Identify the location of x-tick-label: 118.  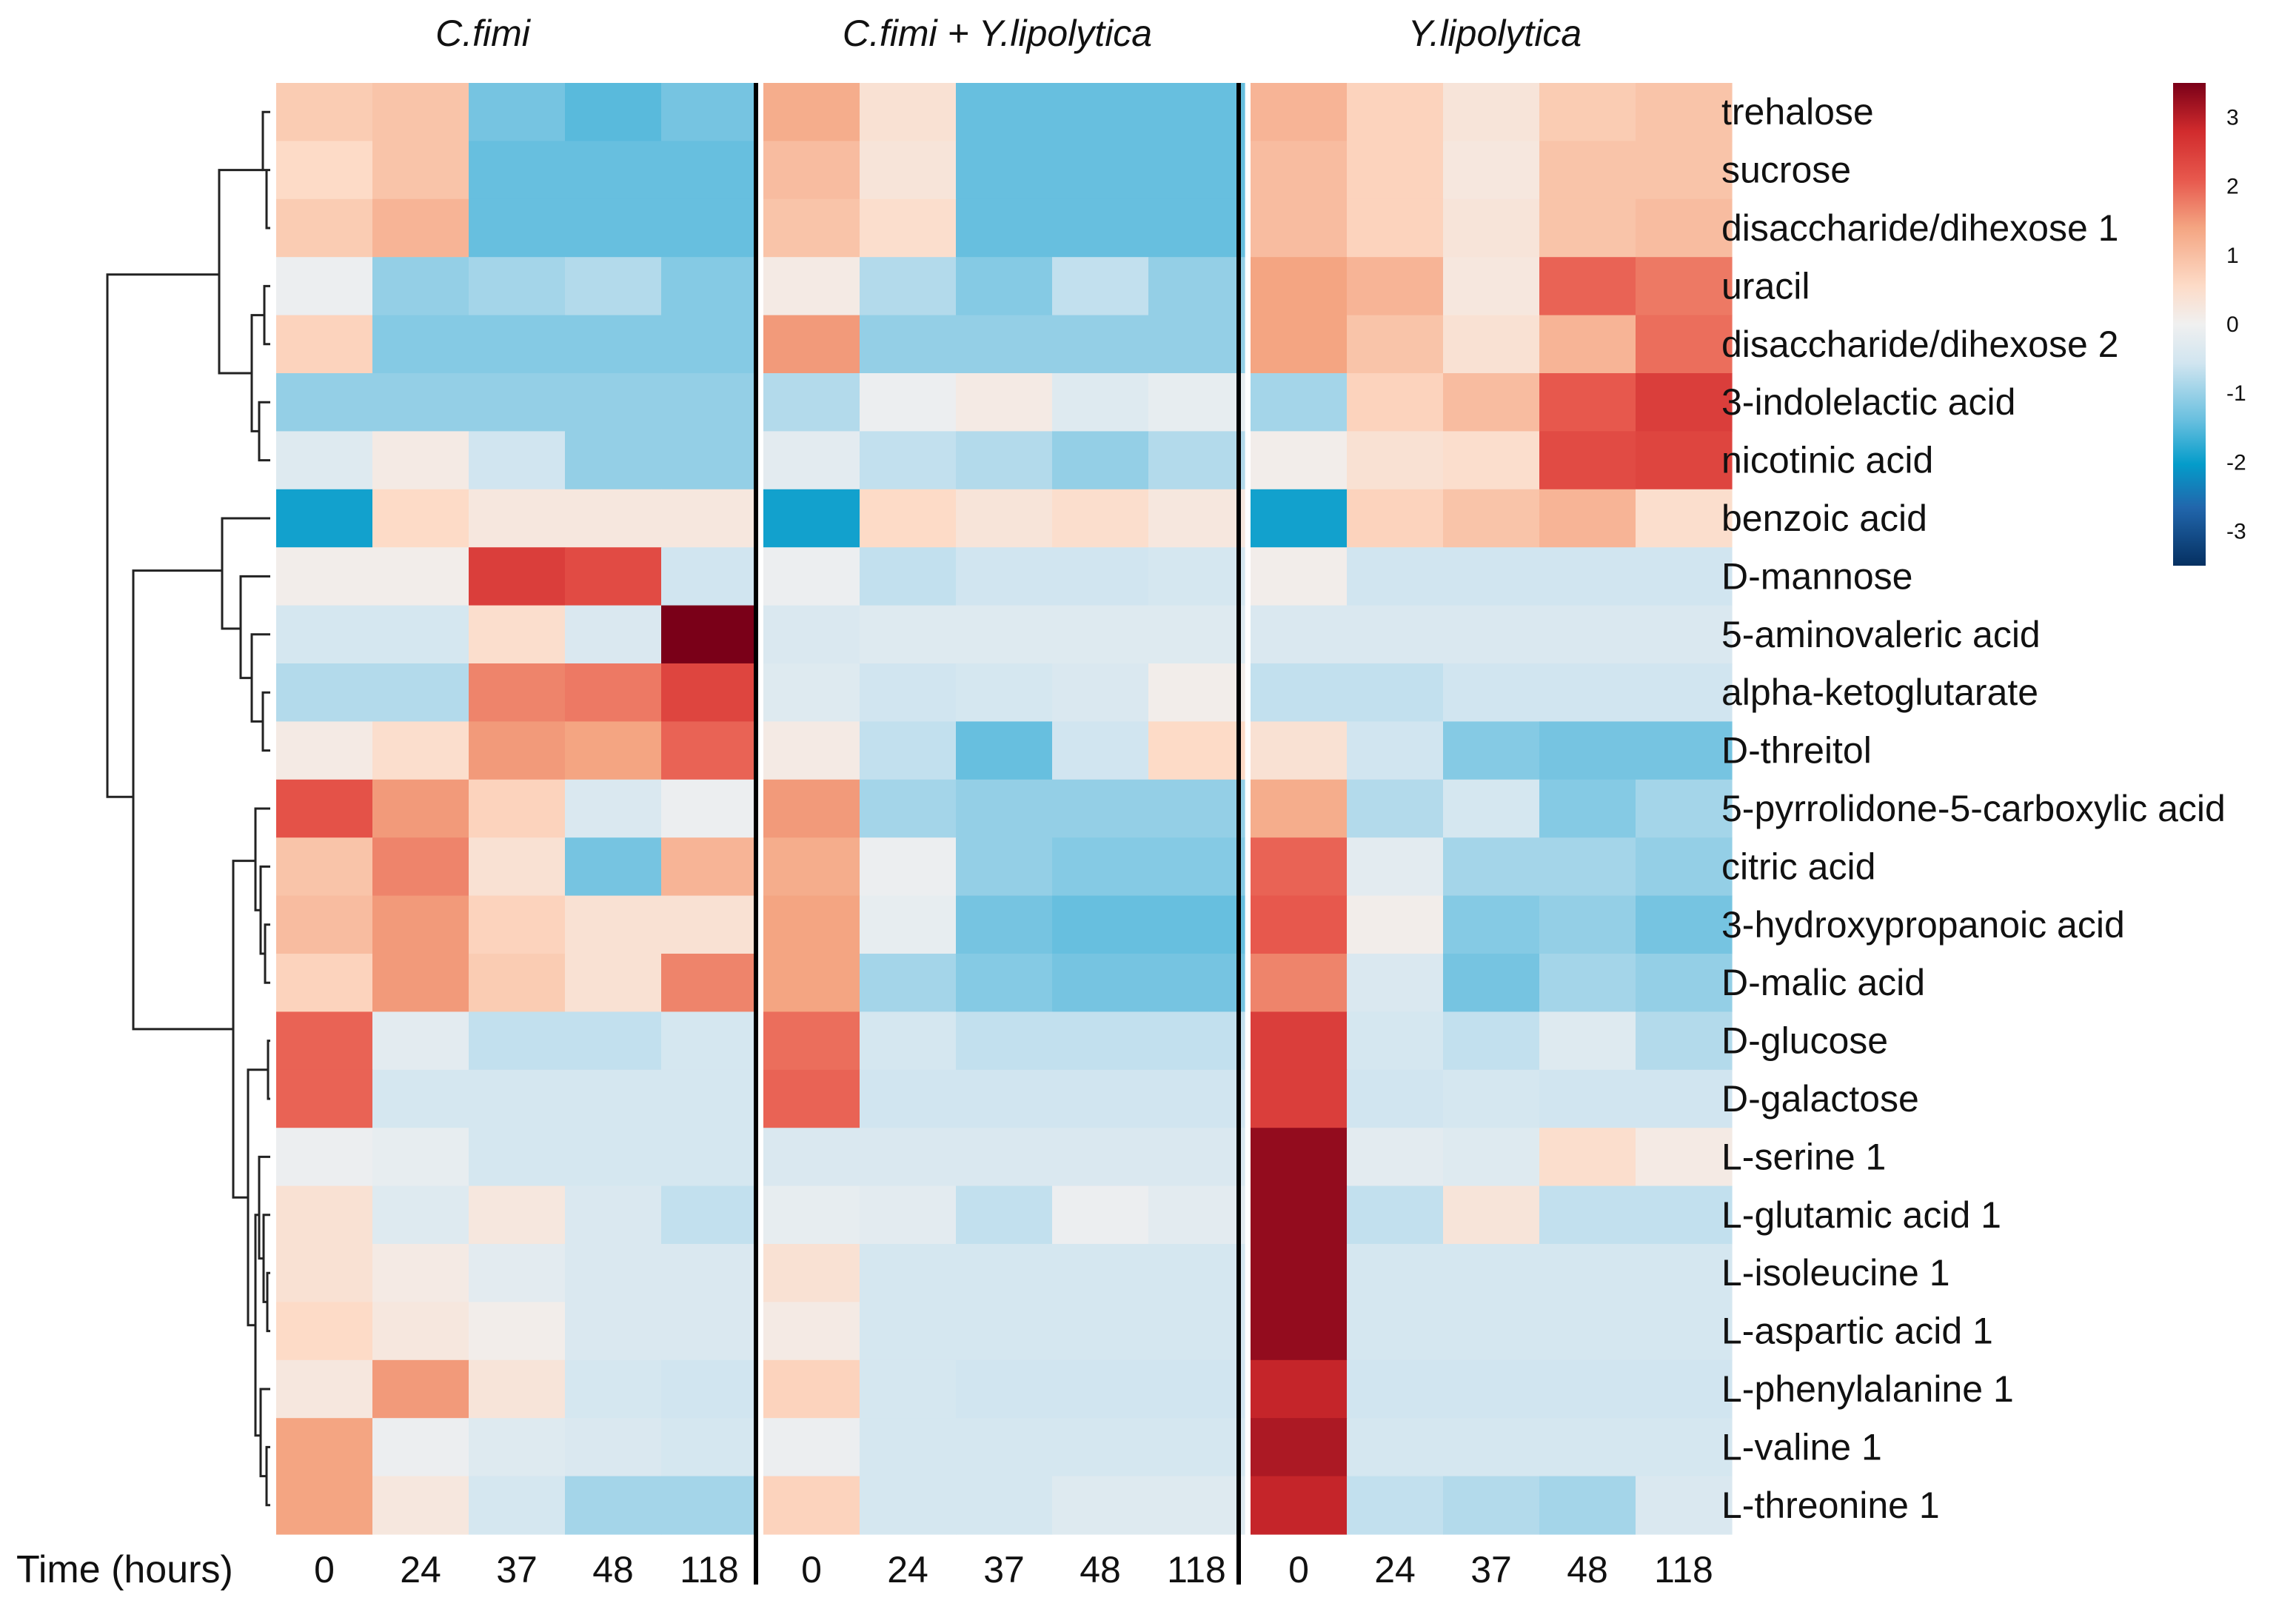
(1196, 1569).